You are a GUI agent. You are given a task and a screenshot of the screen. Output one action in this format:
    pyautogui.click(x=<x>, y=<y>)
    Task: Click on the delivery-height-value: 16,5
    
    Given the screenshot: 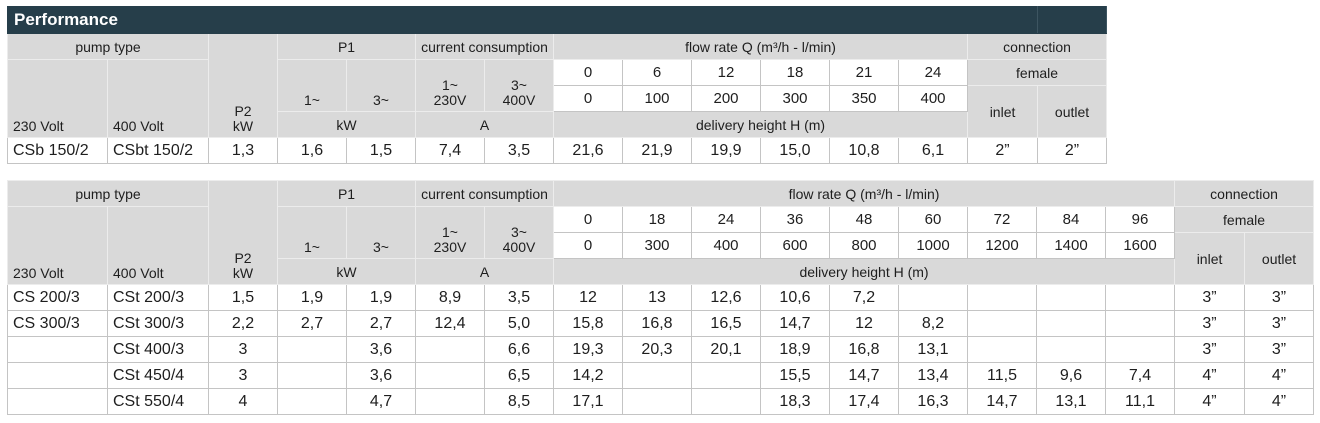 What is the action you would take?
    pyautogui.click(x=726, y=323)
    